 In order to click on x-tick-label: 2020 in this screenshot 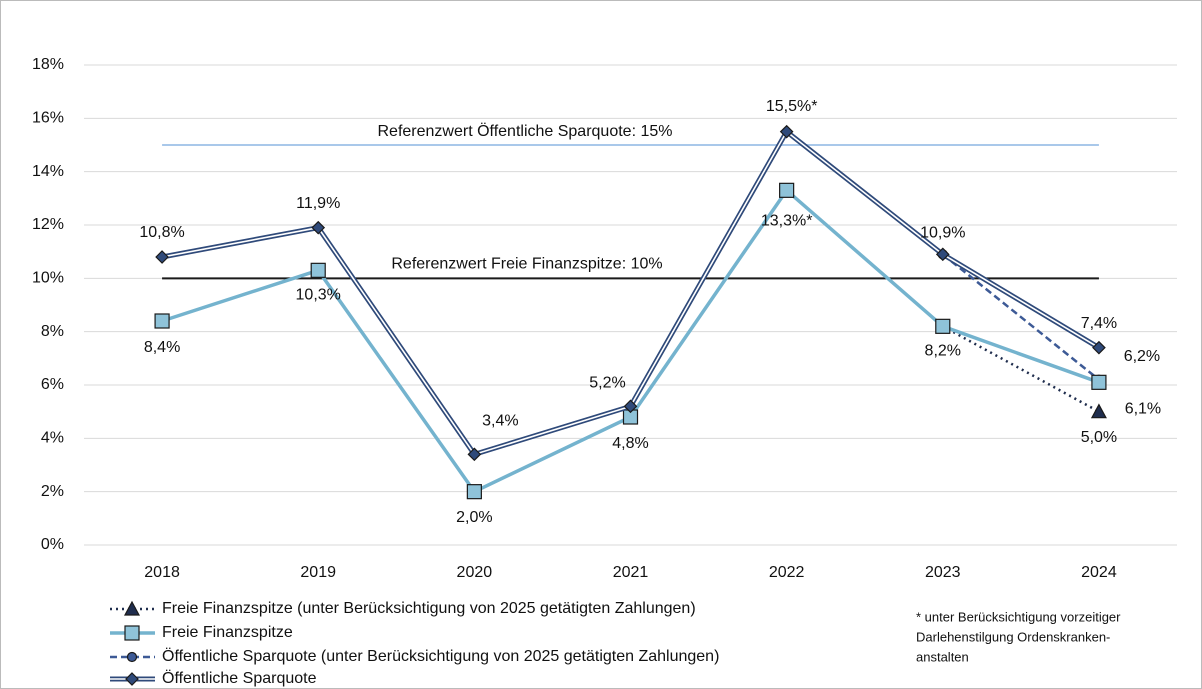, I will do `click(475, 572)`.